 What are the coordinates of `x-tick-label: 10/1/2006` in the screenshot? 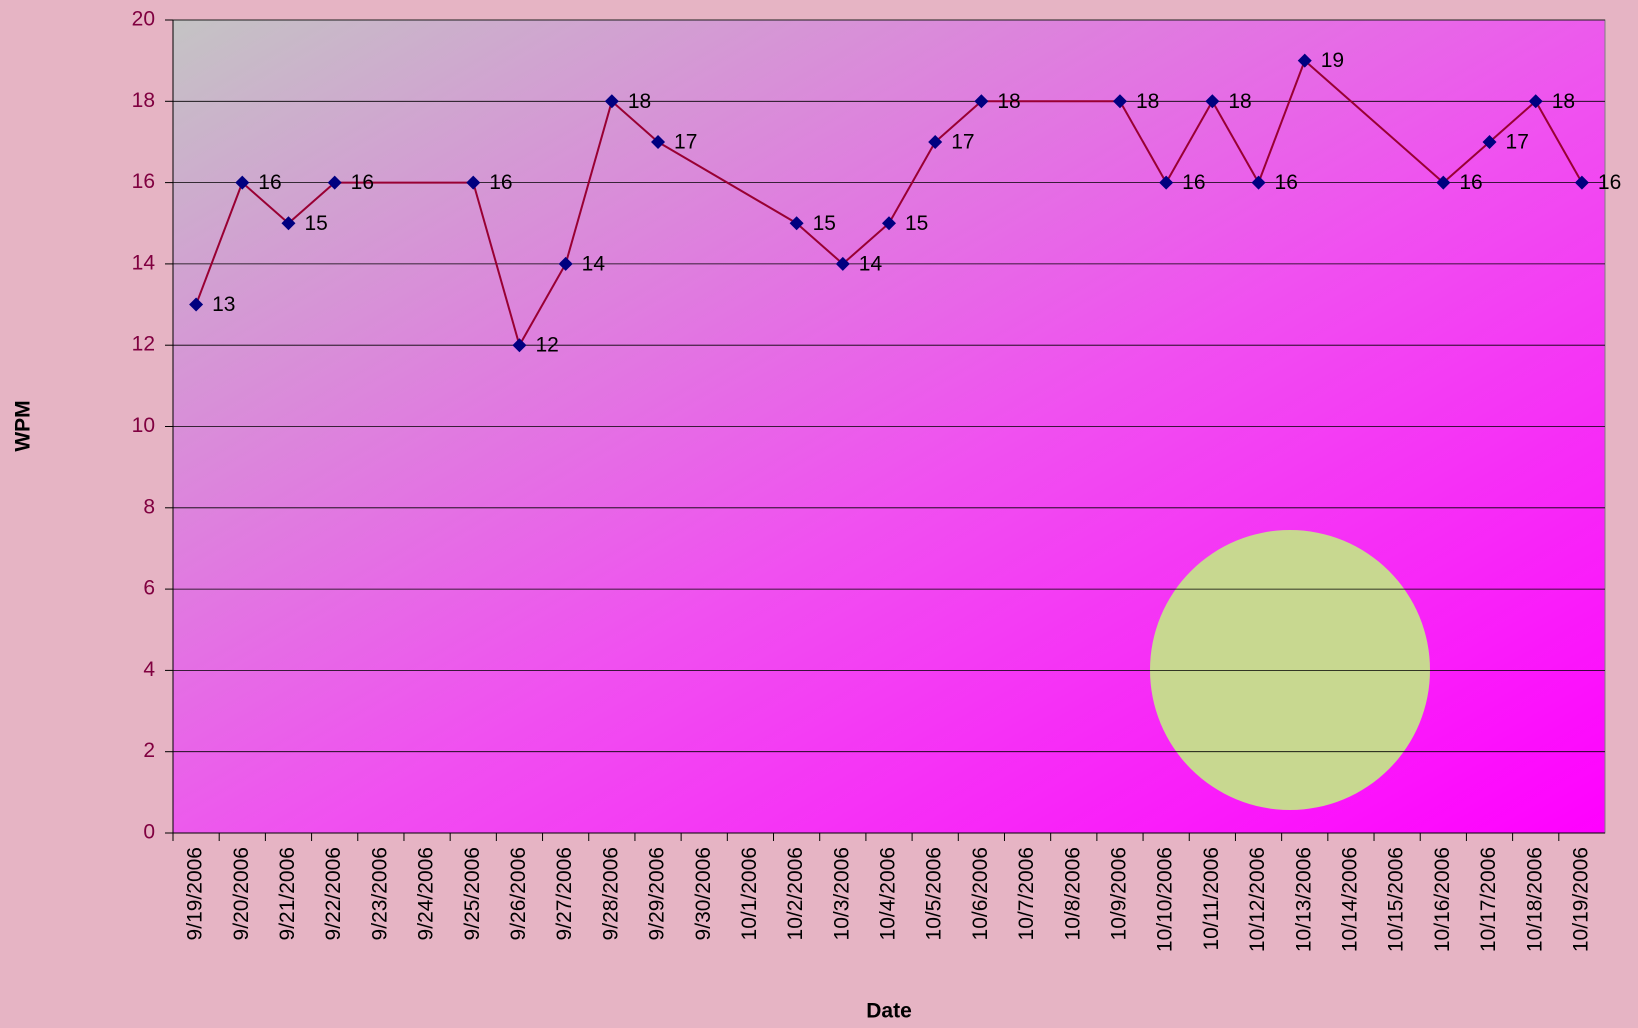 It's located at (749, 893).